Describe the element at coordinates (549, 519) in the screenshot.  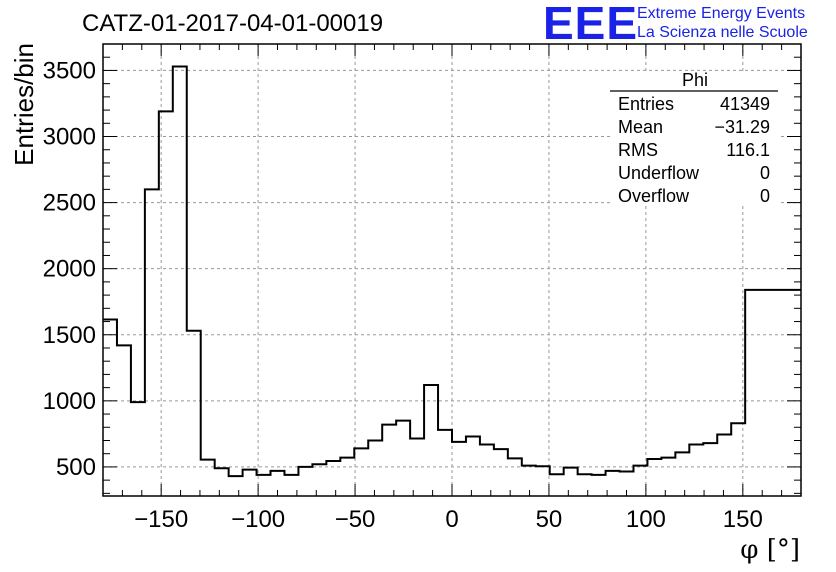
I see `x-tick-label: 50` at that location.